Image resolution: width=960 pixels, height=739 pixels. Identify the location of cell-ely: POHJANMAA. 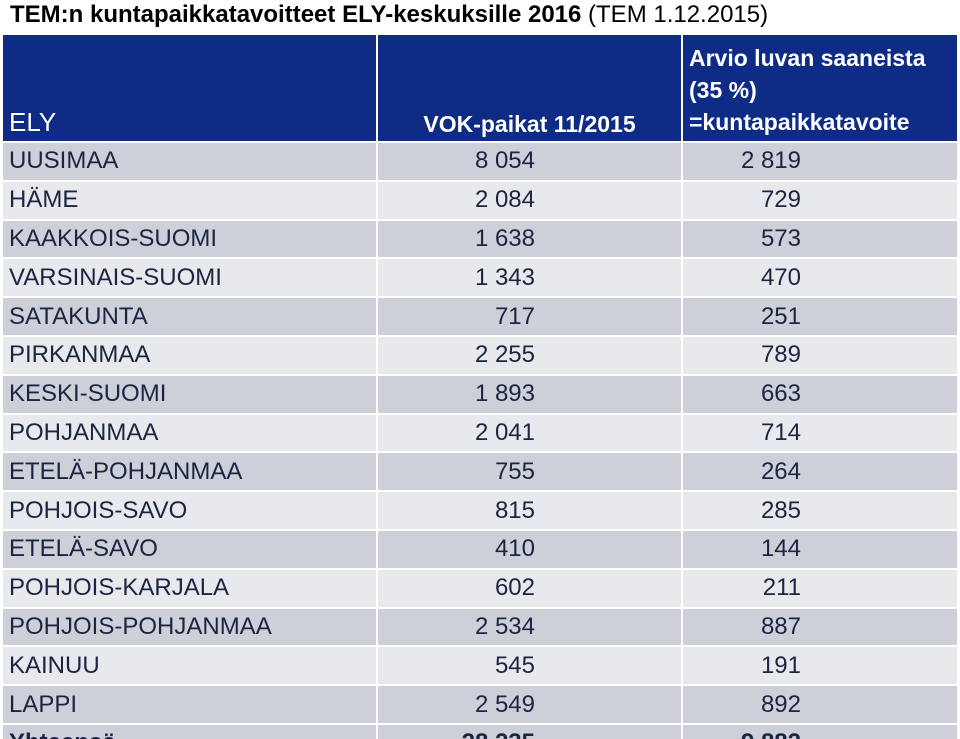
(189, 433).